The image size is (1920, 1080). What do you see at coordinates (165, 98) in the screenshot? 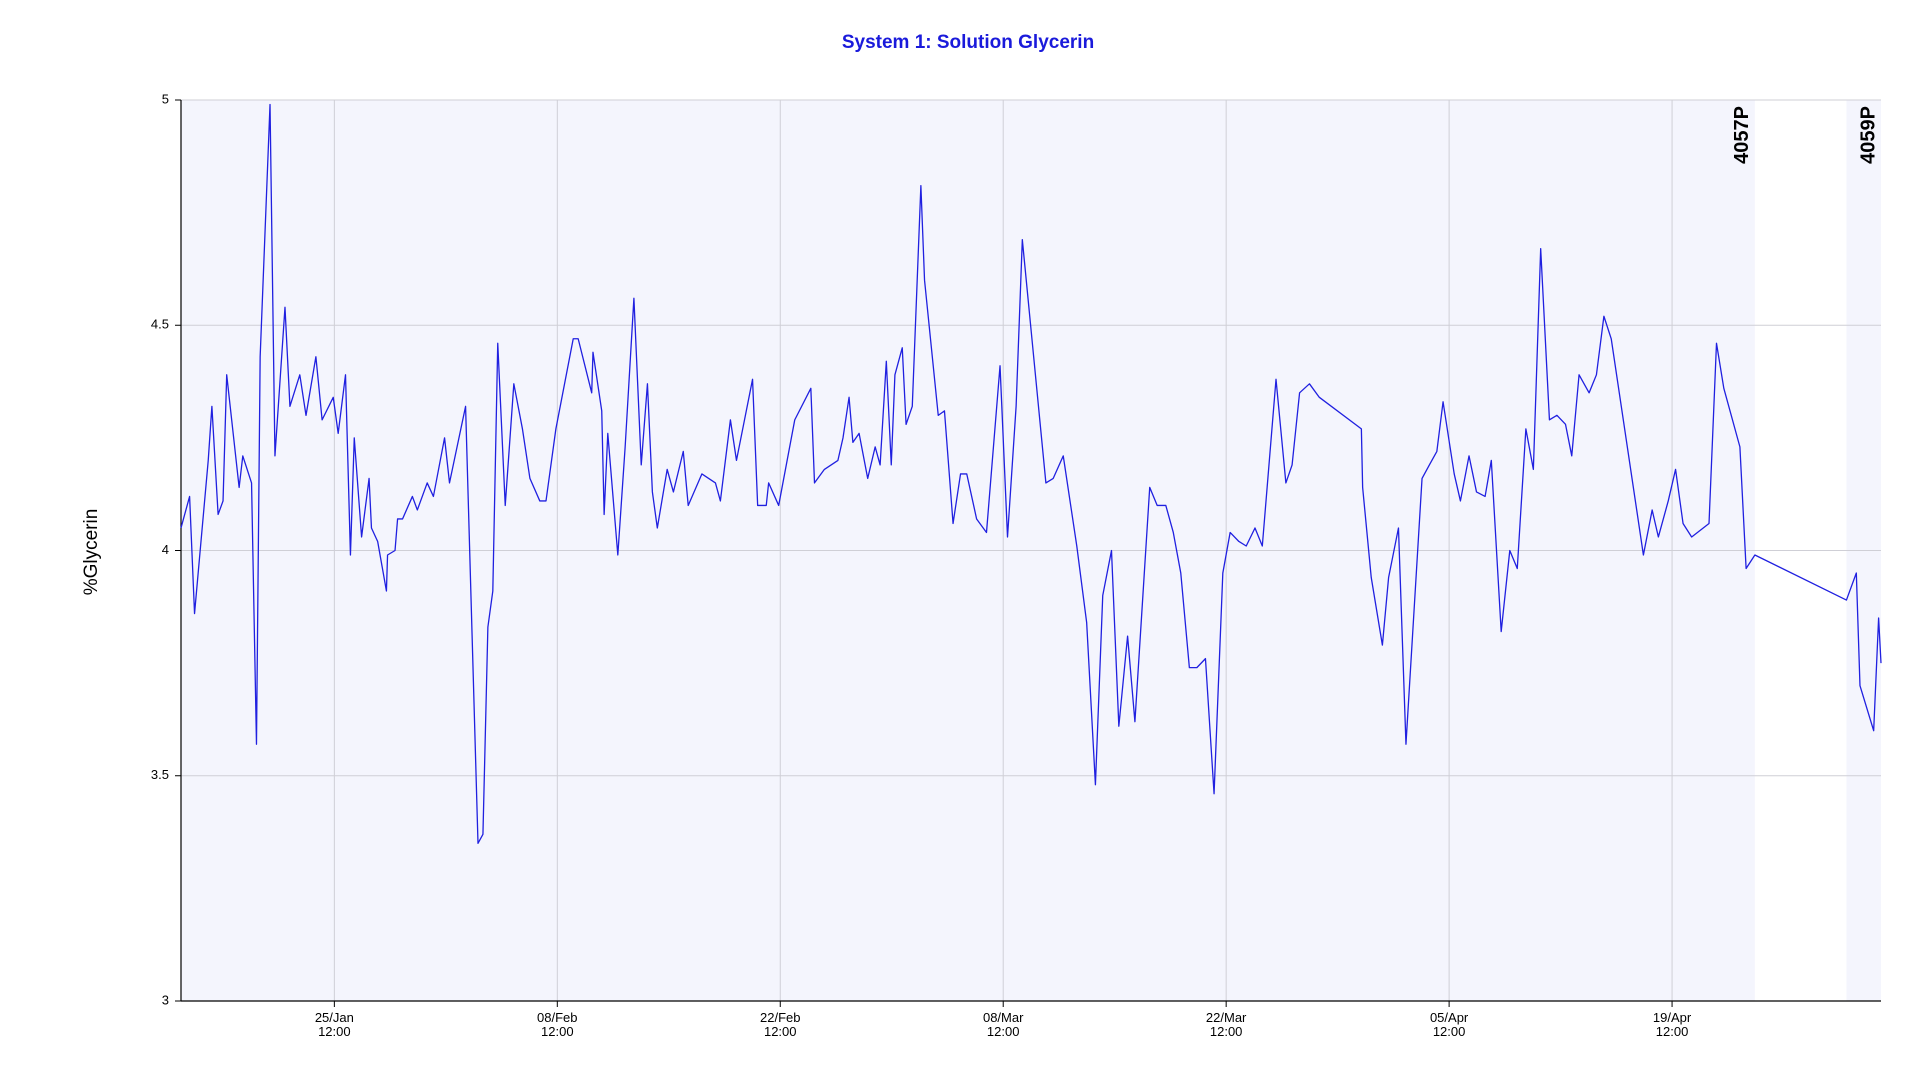
I see `y-tick-label: 5` at bounding box center [165, 98].